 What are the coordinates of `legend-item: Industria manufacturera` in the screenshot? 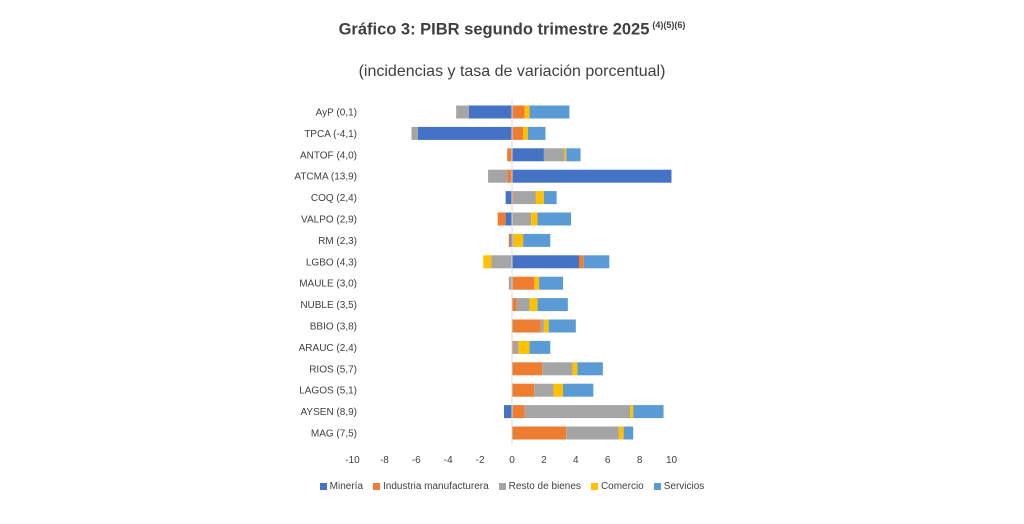 It's located at (431, 486).